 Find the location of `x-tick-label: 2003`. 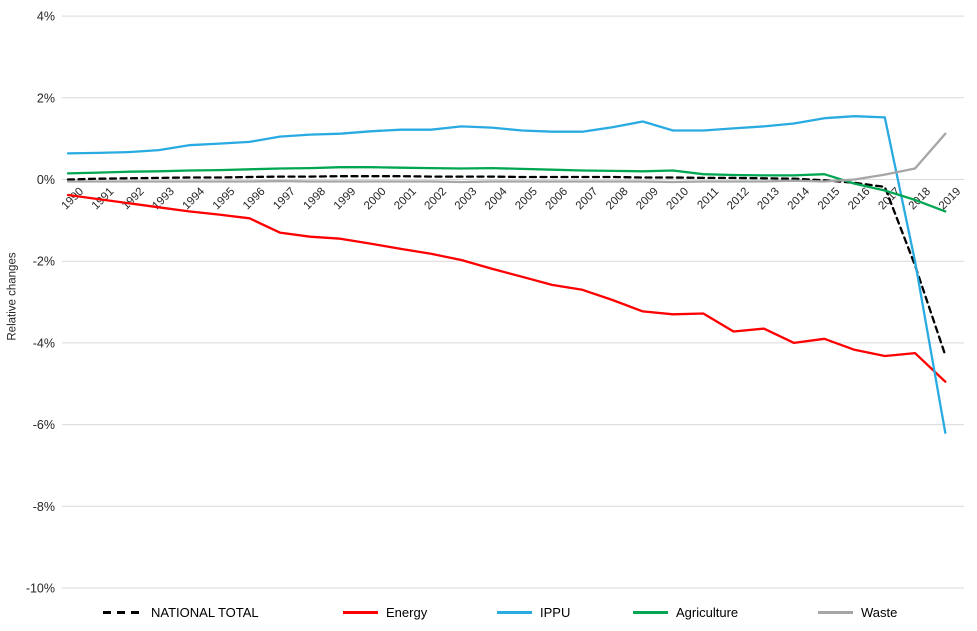

x-tick-label: 2003 is located at coordinates (466, 199).